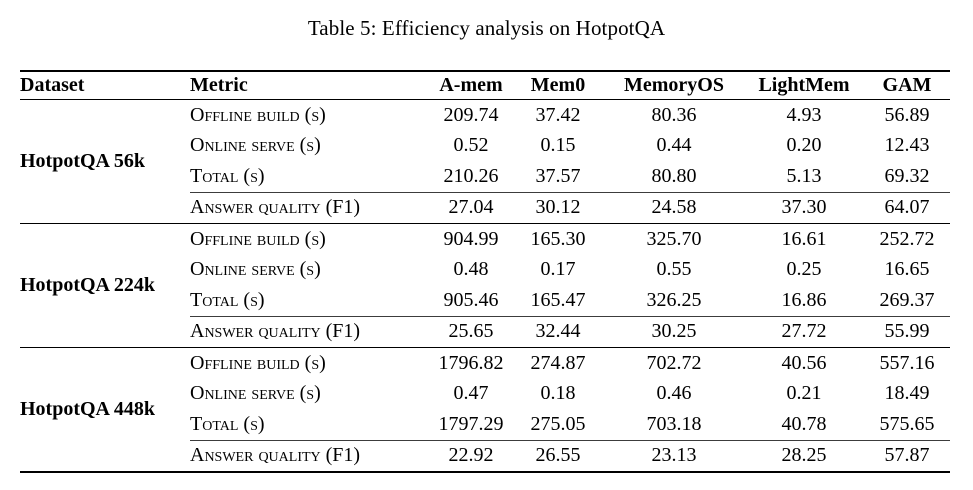 This screenshot has width=973, height=490. What do you see at coordinates (558, 145) in the screenshot?
I see `value-cell: 0.15` at bounding box center [558, 145].